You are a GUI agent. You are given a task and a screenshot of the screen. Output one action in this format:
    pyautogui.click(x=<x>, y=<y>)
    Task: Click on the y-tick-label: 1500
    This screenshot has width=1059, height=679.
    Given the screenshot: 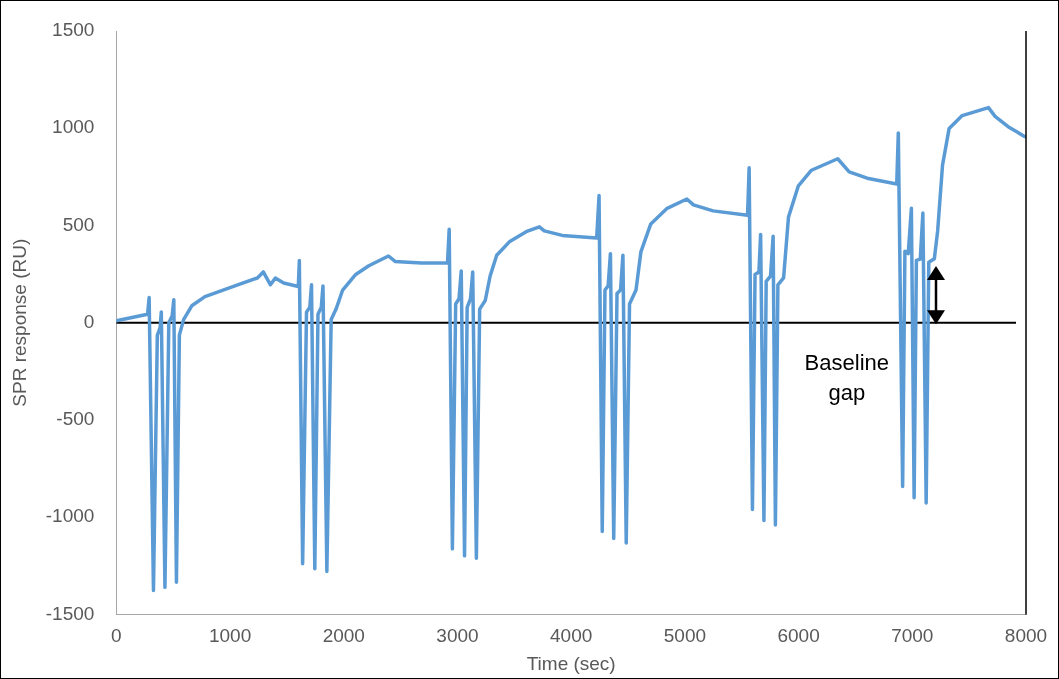 What is the action you would take?
    pyautogui.click(x=73, y=30)
    